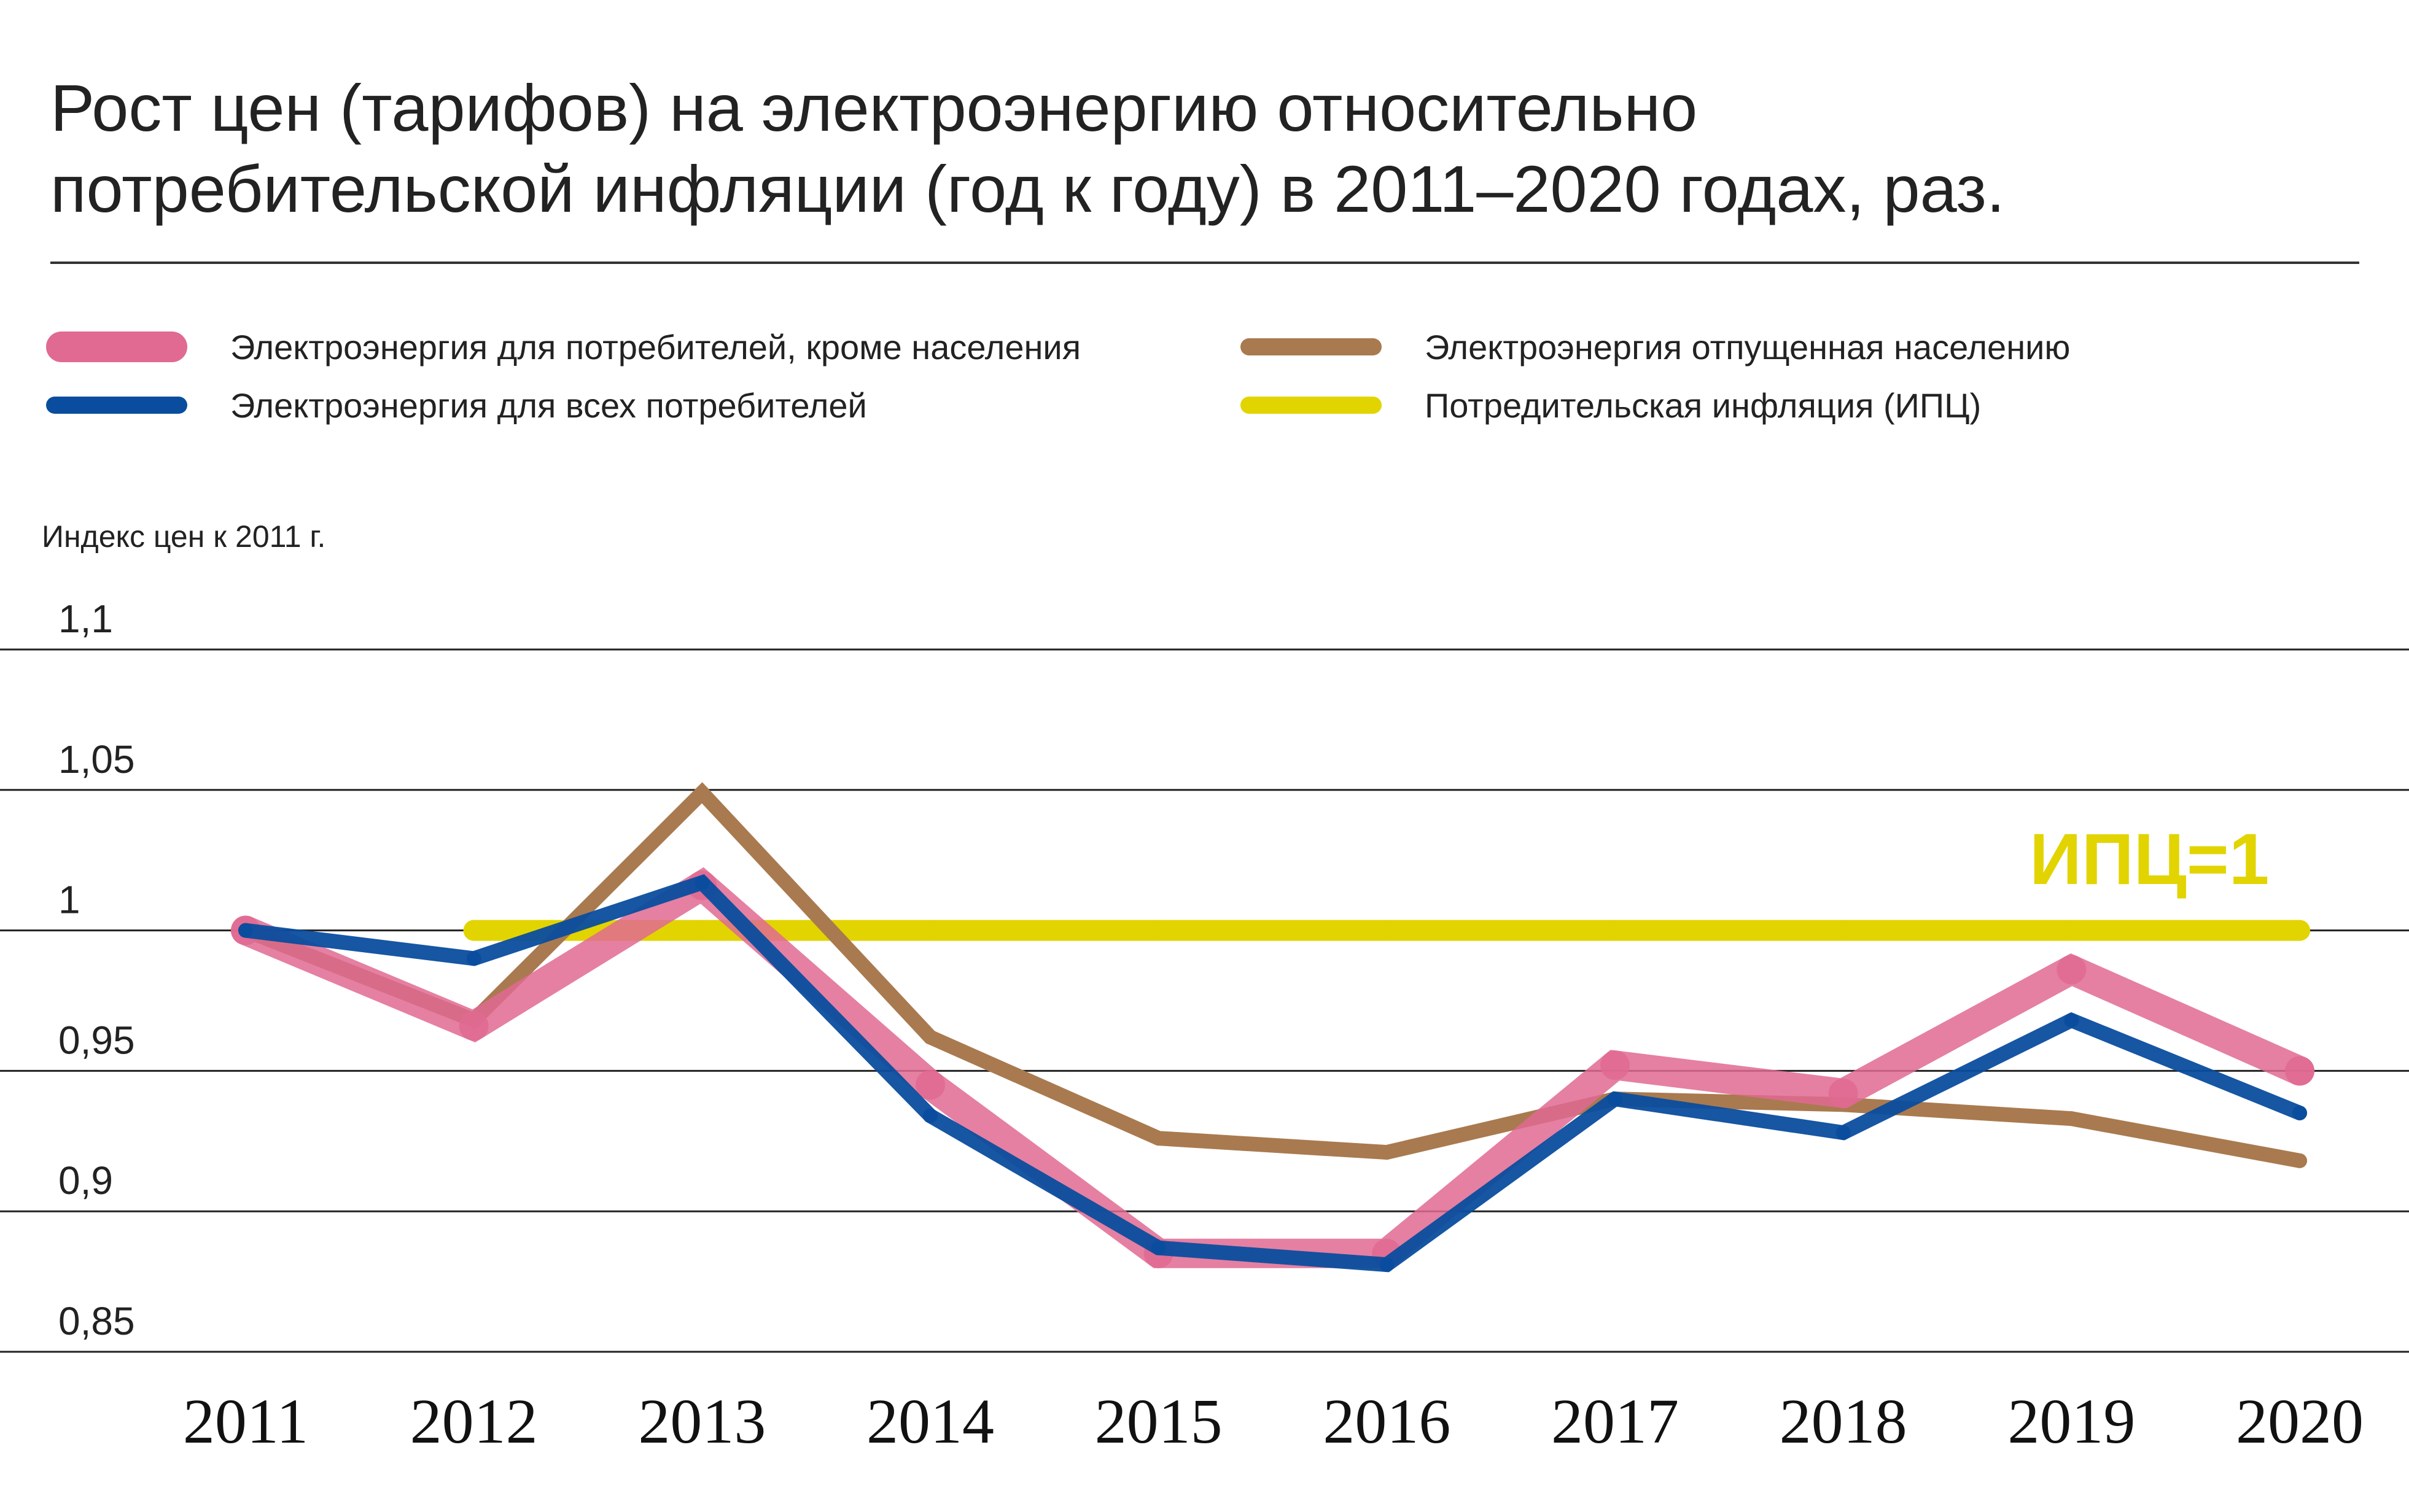 Image resolution: width=2409 pixels, height=1512 pixels. What do you see at coordinates (96, 1040) in the screenshot?
I see `y-tick-label: 0,95` at bounding box center [96, 1040].